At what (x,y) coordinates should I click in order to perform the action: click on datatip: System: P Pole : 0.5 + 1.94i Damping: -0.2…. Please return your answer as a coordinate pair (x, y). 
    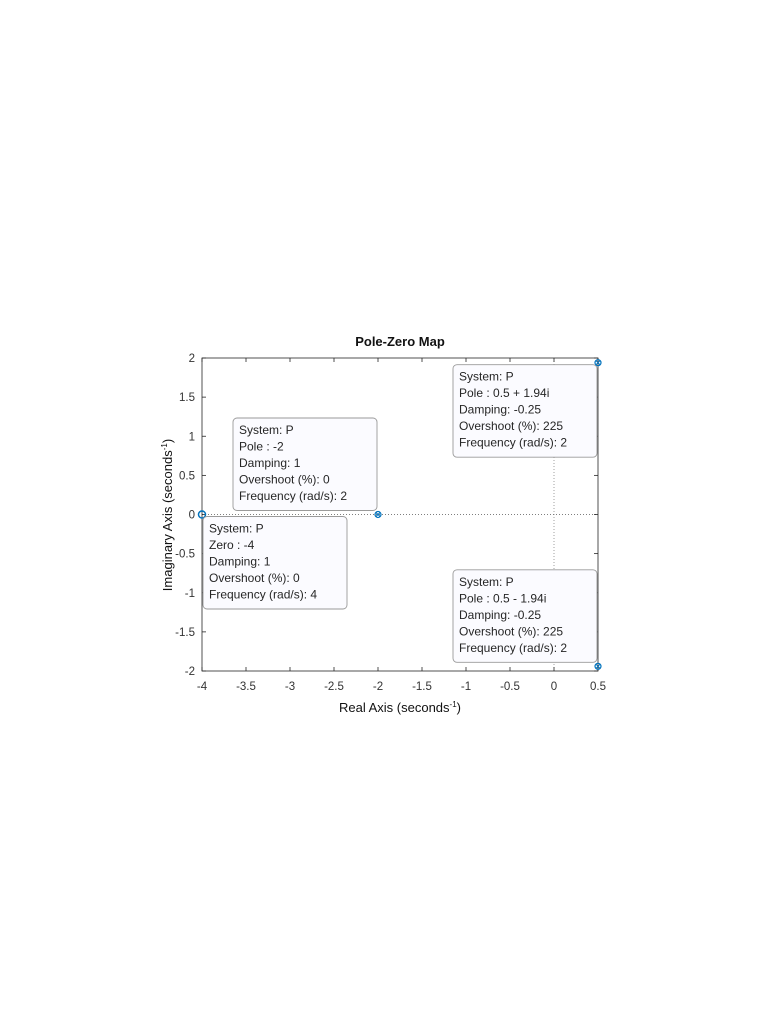
    Looking at the image, I should click on (525, 411).